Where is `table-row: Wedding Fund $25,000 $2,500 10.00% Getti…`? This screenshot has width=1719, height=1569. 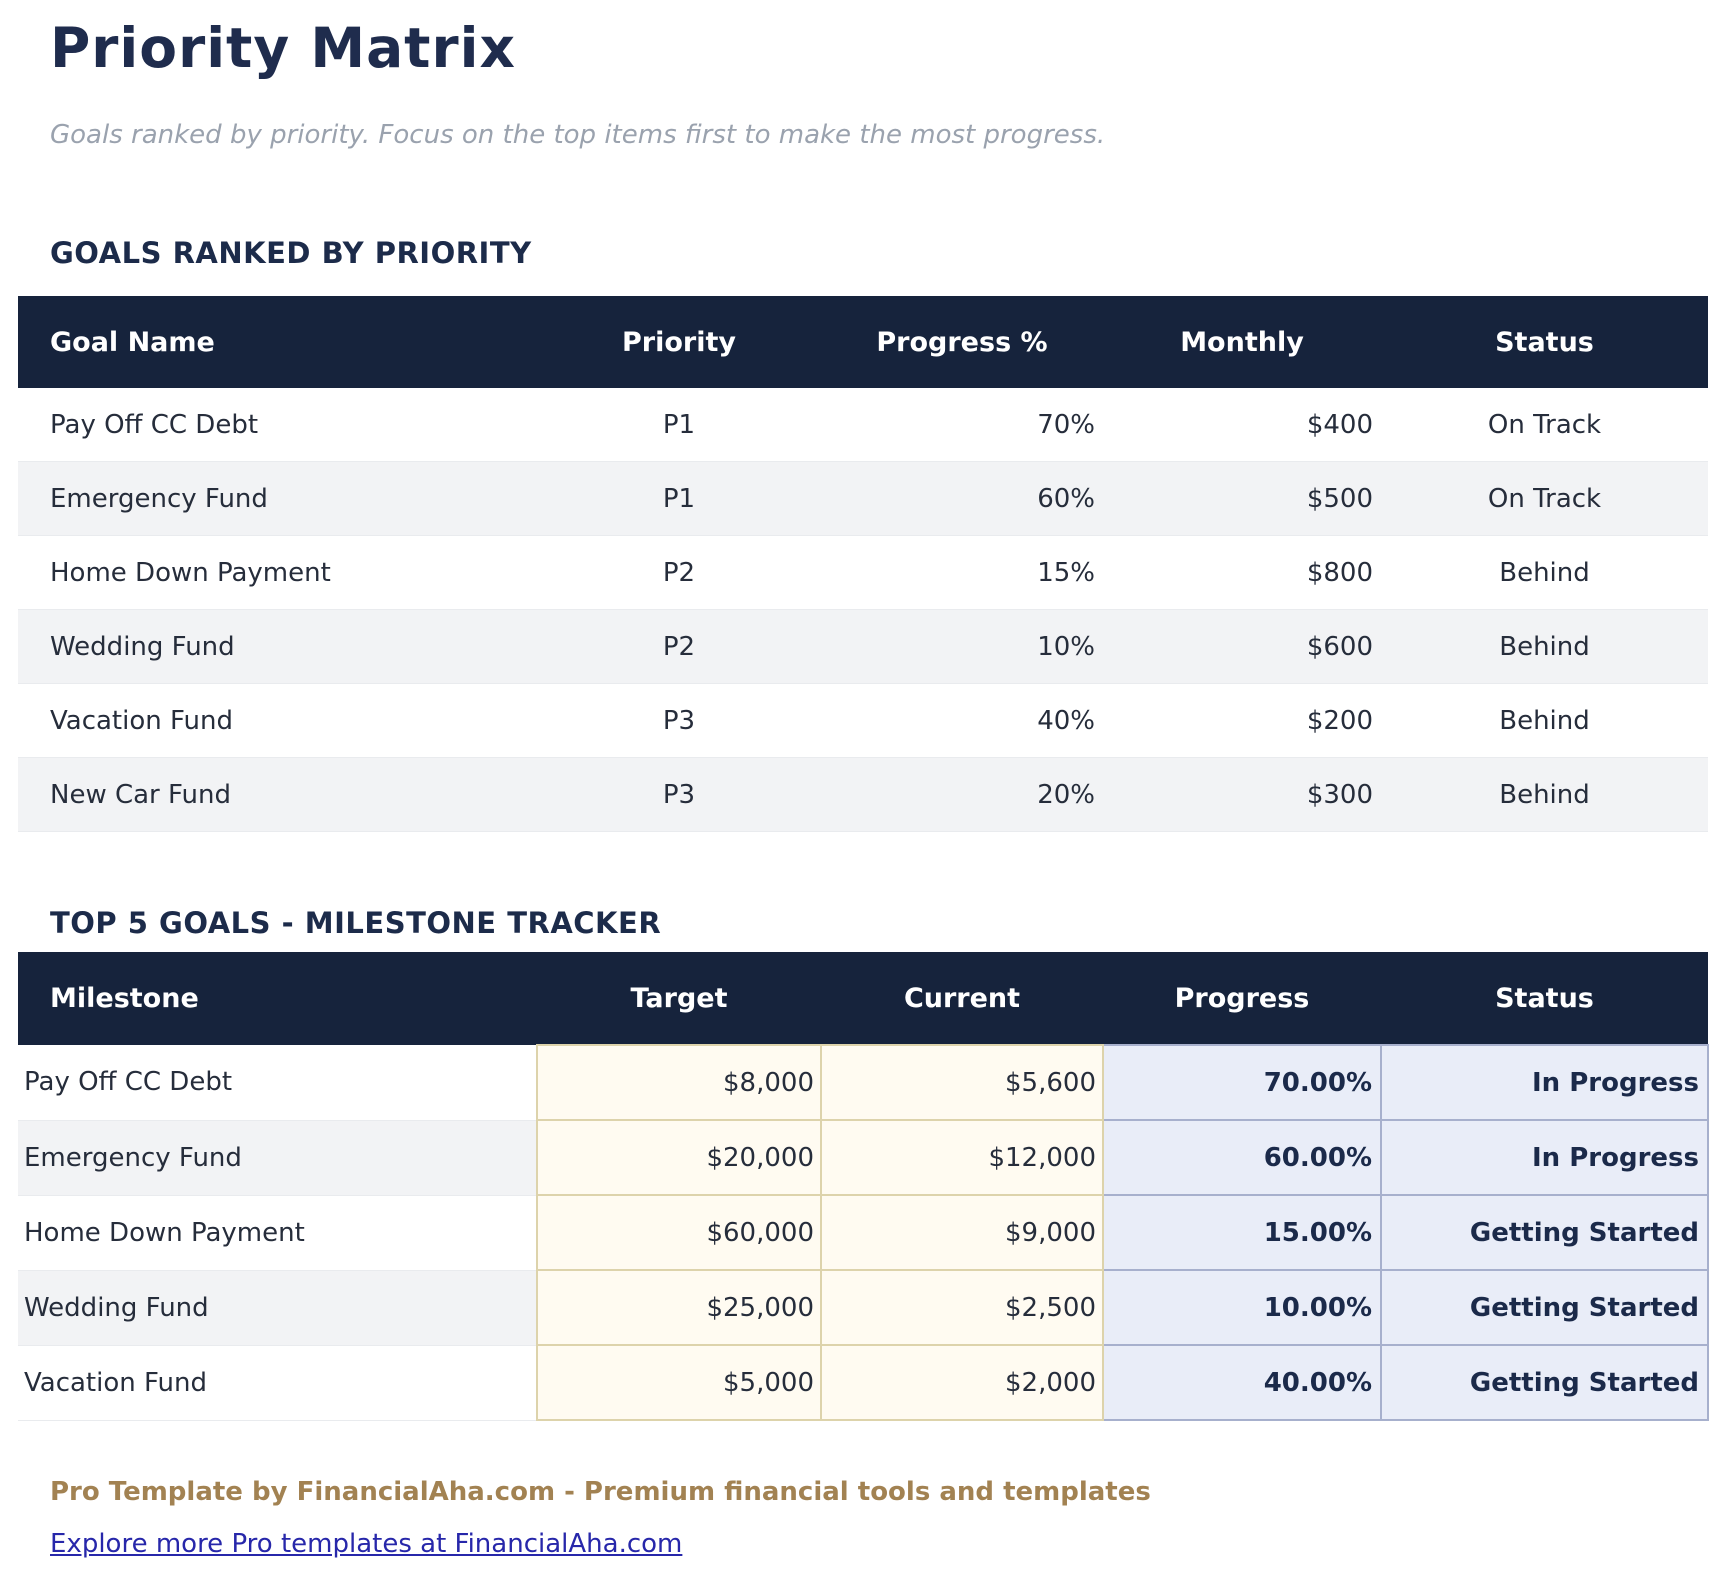 table-row: Wedding Fund $25,000 $2,500 10.00% Getti… is located at coordinates (863, 1307).